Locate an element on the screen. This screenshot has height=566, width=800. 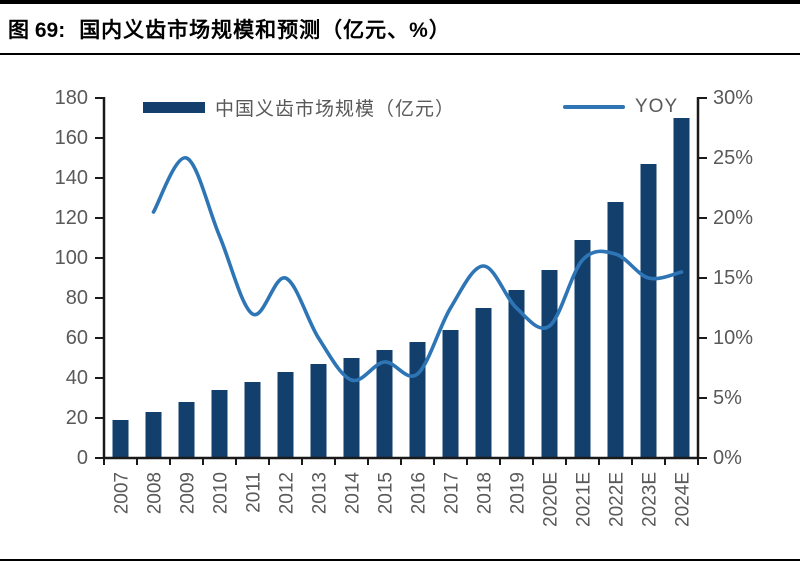
left-axis-tick-label: 20 is located at coordinates (77, 418).